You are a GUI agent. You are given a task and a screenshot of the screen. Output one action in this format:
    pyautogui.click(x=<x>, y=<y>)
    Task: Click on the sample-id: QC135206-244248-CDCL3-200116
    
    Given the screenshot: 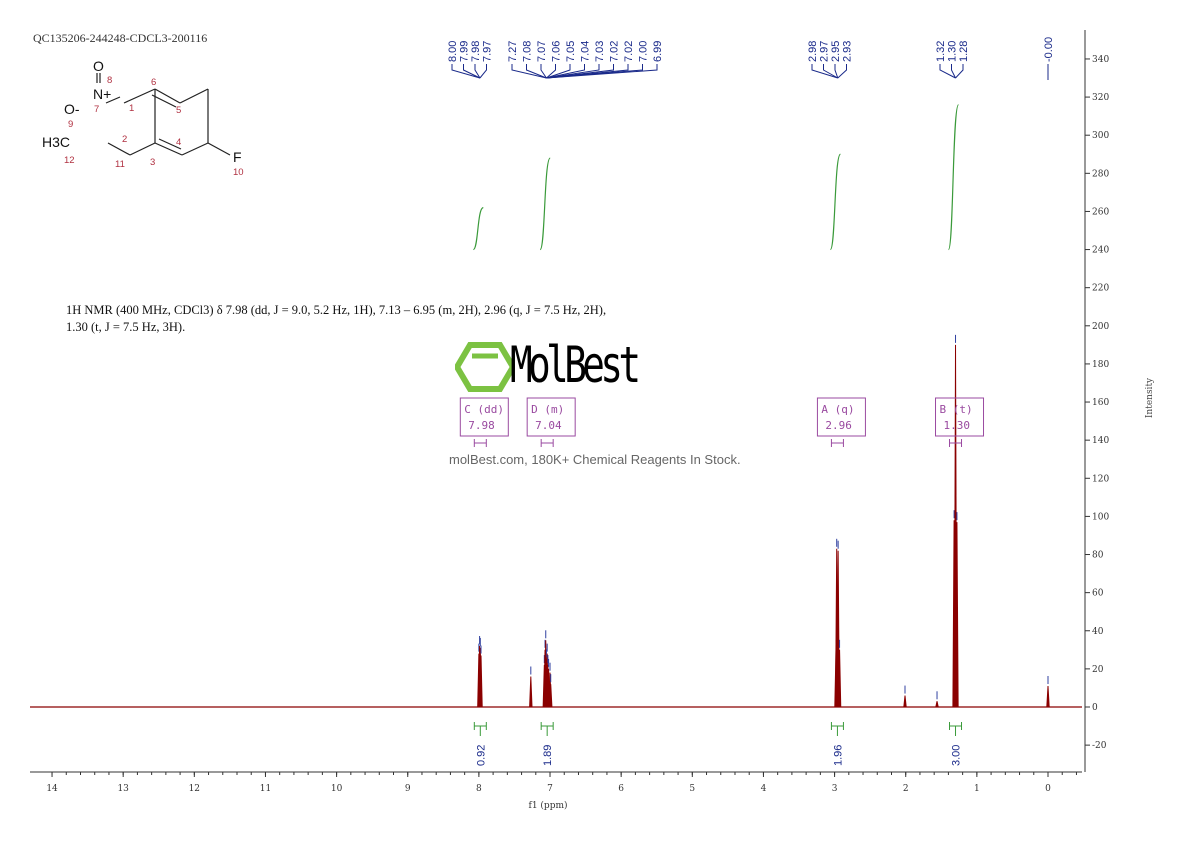 What is the action you would take?
    pyautogui.click(x=120, y=38)
    